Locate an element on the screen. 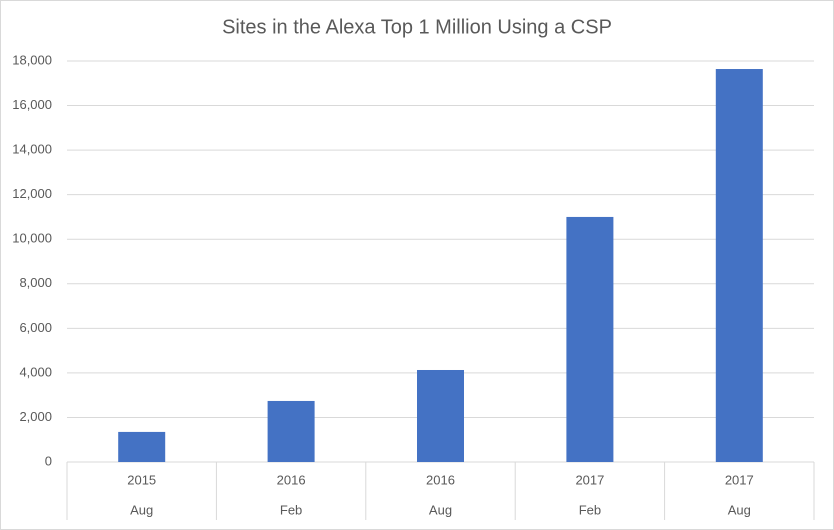 The image size is (834, 530). x-tick-label-year: 2015 is located at coordinates (141, 479).